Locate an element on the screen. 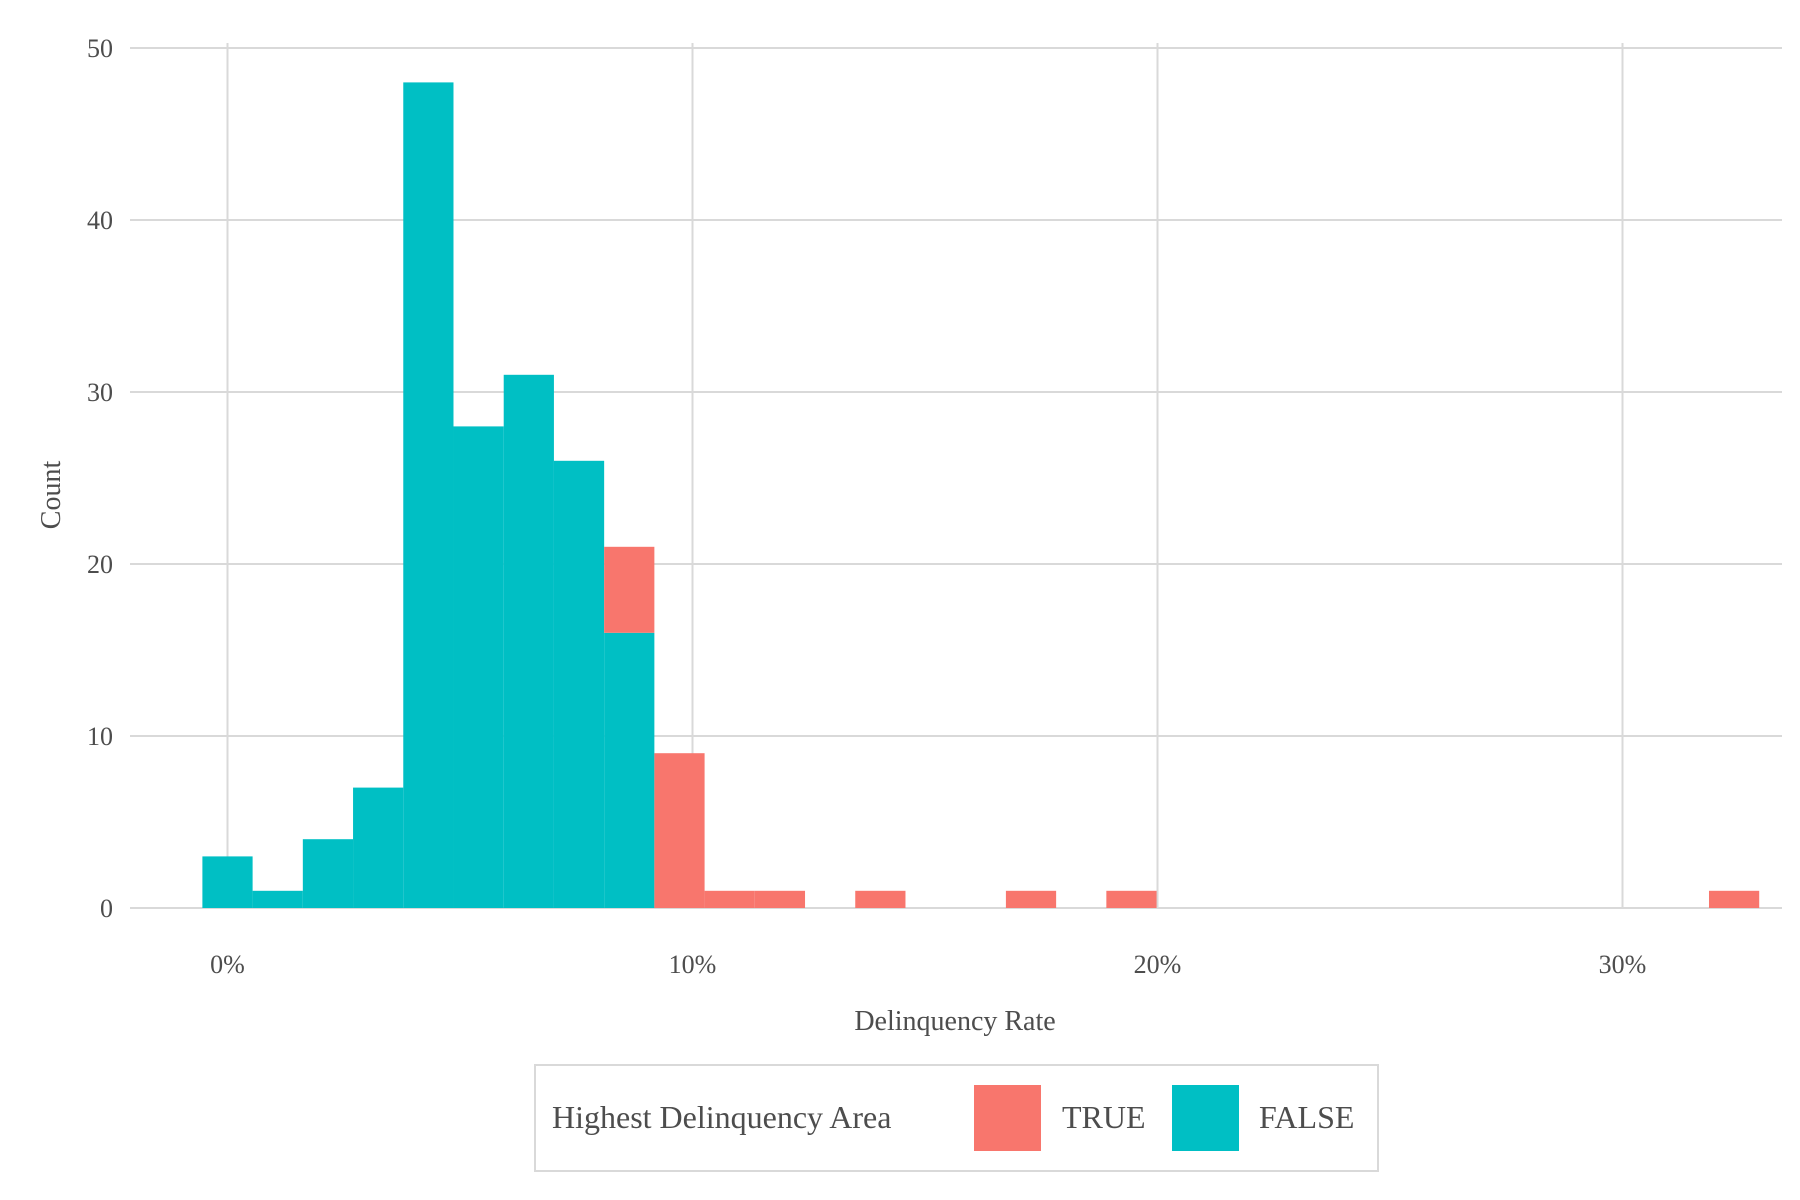 Image resolution: width=1800 pixels, height=1200 pixels. y-tick-label-1: 10 is located at coordinates (100, 736).